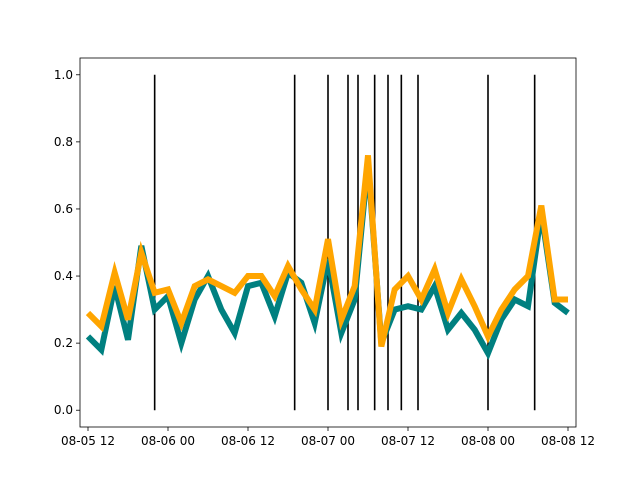  I want to click on y-tick-label: 0.6, so click(63, 209).